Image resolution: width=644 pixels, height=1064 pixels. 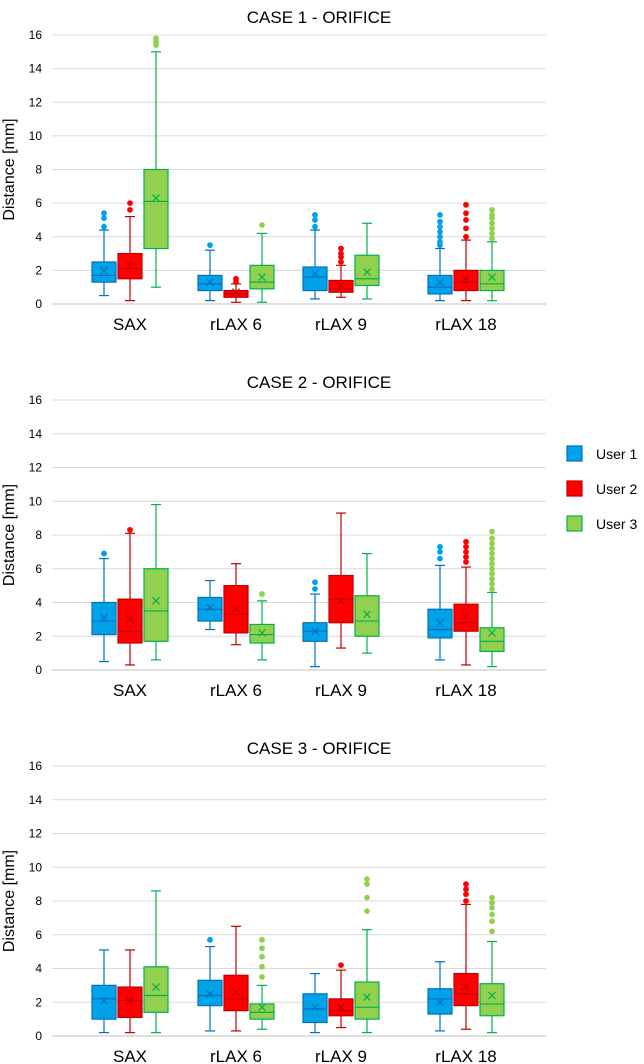 What do you see at coordinates (38, 901) in the screenshot?
I see `y-tick-label: 8` at bounding box center [38, 901].